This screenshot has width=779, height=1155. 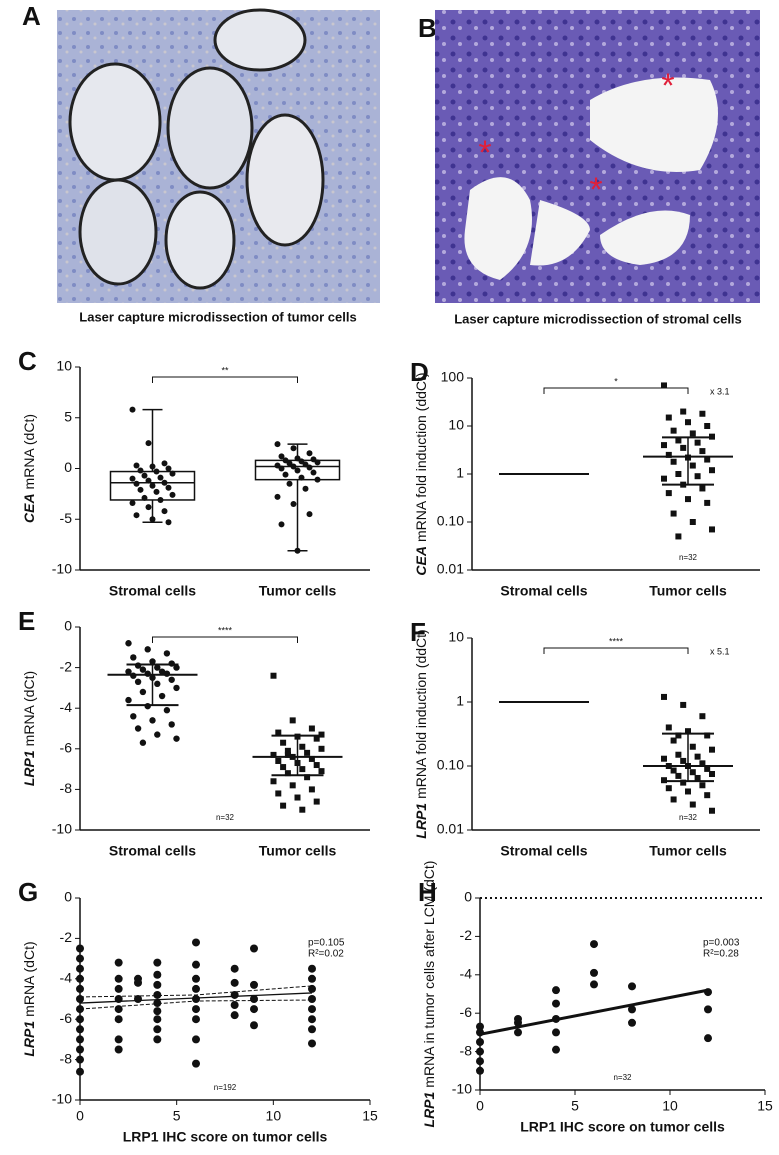 What do you see at coordinates (29, 468) in the screenshot?
I see `y-axis-label: CEA mRNA (dCt)` at bounding box center [29, 468].